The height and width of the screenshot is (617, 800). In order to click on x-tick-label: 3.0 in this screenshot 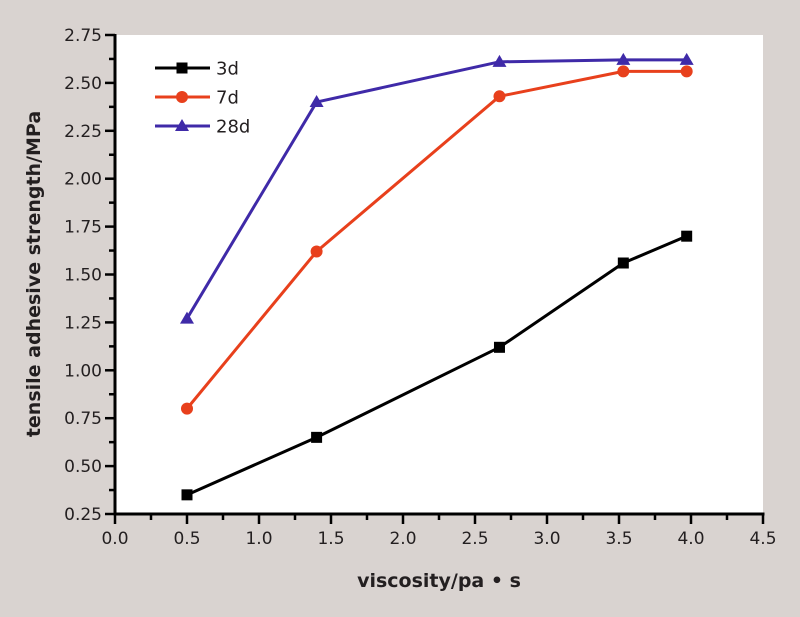, I will do `click(546, 539)`.